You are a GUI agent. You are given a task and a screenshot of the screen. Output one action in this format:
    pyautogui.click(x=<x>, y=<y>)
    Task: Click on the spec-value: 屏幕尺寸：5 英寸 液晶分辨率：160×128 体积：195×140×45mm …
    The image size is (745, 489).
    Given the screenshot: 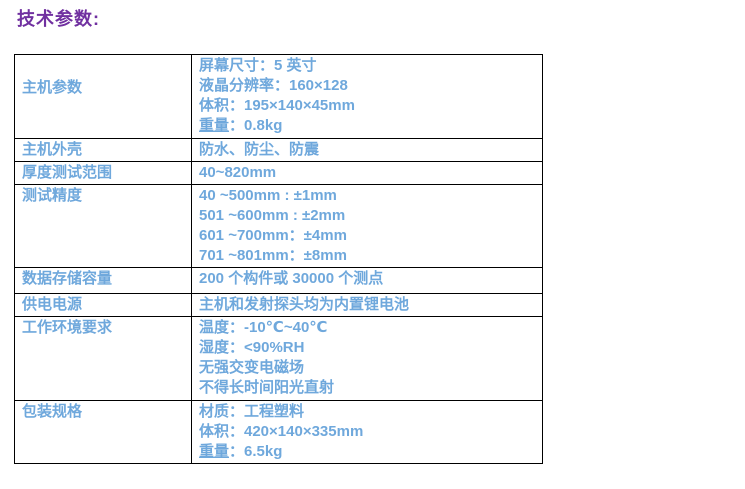 What is the action you would take?
    pyautogui.click(x=367, y=96)
    